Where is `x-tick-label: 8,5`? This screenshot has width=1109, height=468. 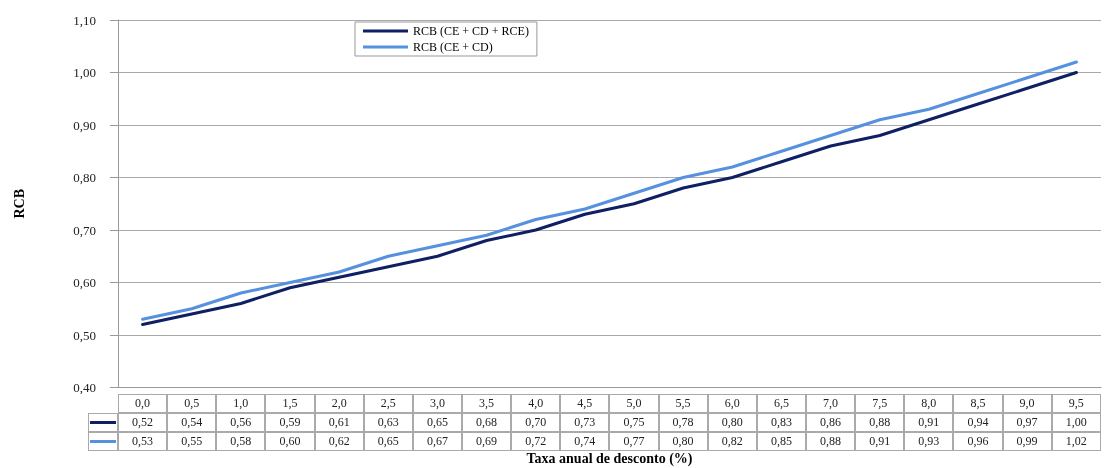
x-tick-label: 8,5 is located at coordinates (978, 403).